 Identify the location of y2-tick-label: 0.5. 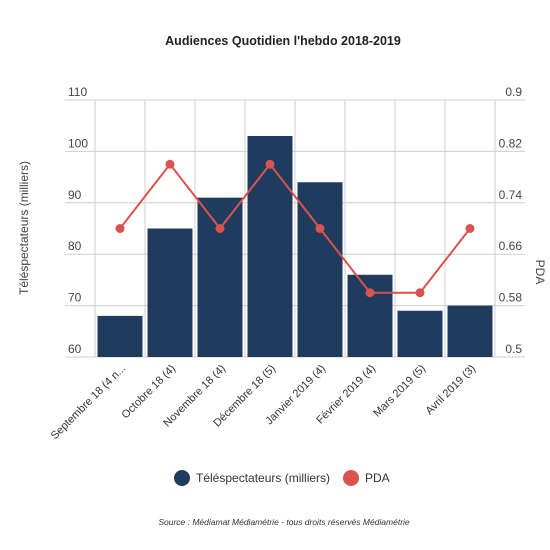
(513, 349).